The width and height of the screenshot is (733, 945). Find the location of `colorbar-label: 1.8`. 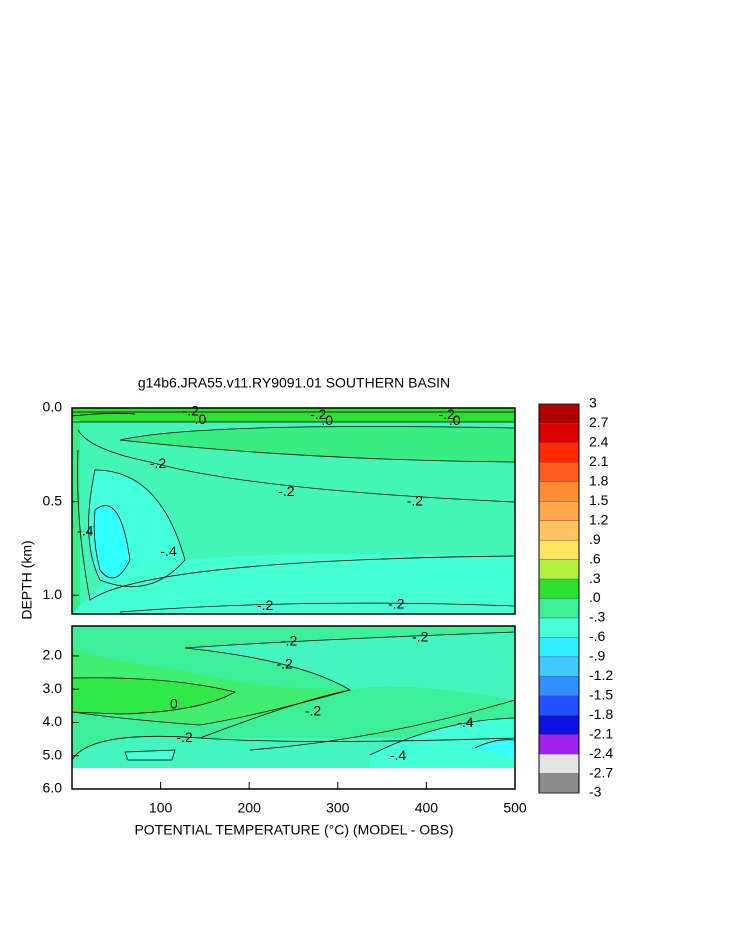

colorbar-label: 1.8 is located at coordinates (599, 481).